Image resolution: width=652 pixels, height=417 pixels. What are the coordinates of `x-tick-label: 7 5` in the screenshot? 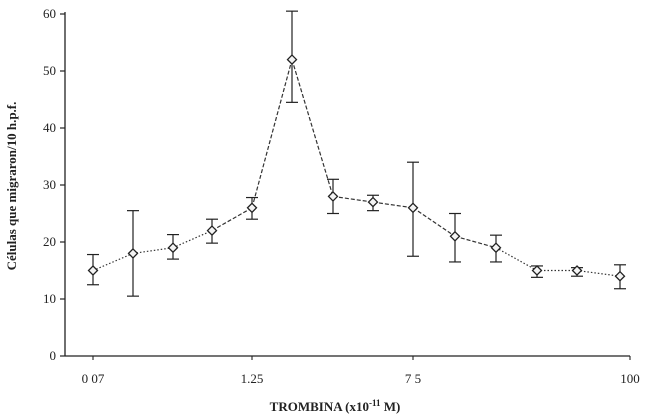 It's located at (413, 378).